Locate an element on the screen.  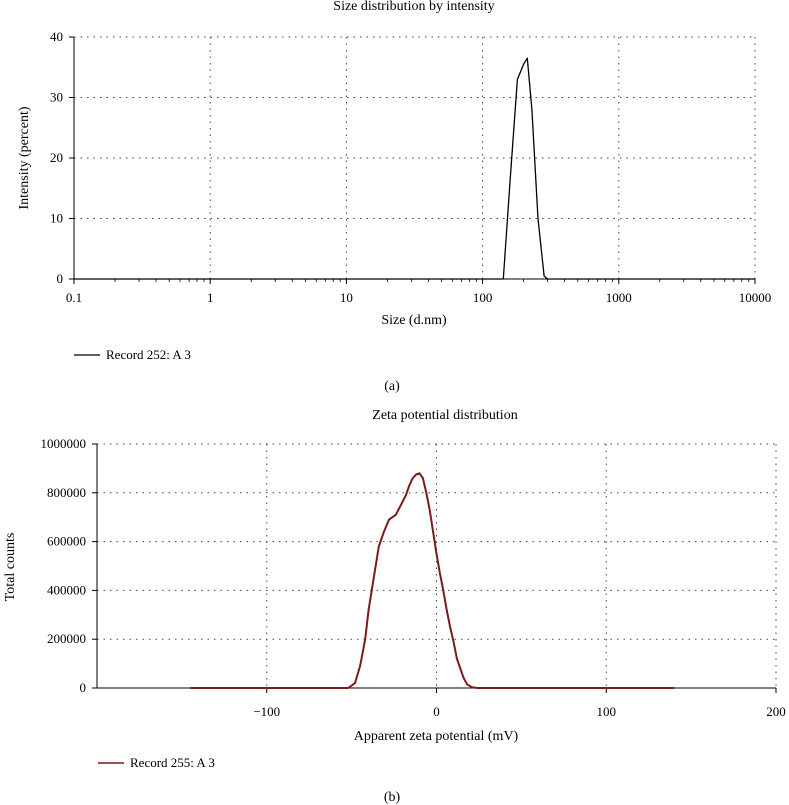
x-tick-label: 0.1 is located at coordinates (74, 297).